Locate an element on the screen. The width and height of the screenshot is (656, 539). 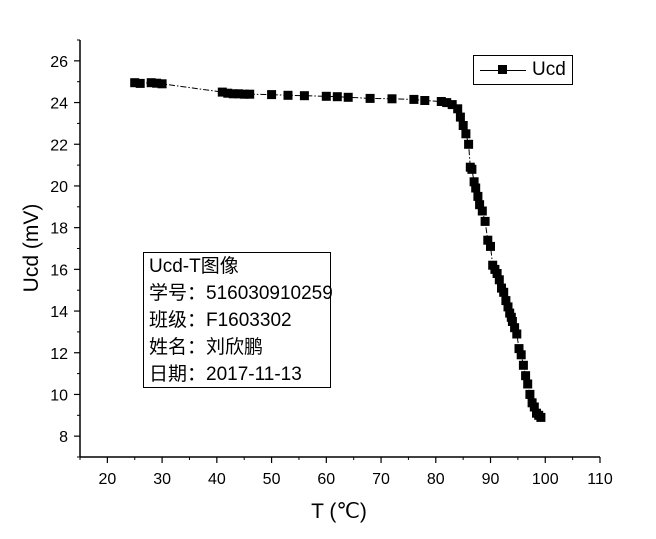
info-date: 日期：2017-11-13 is located at coordinates (225, 374).